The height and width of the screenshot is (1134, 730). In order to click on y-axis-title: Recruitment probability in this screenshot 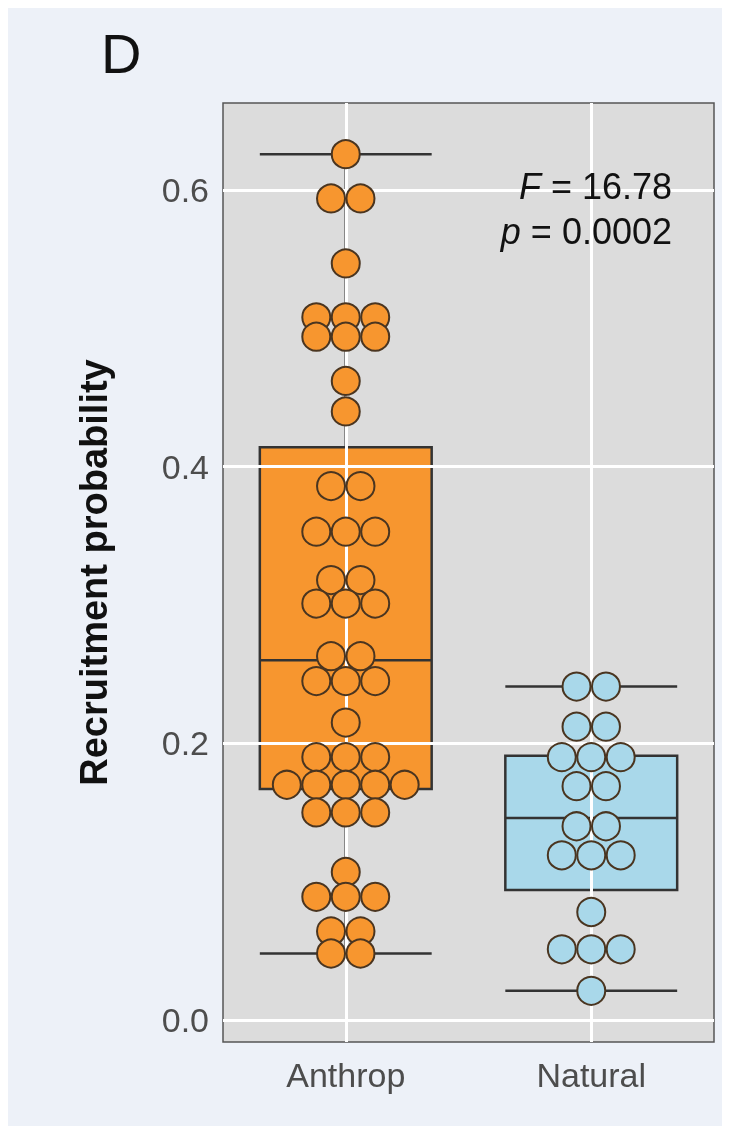, I will do `click(94, 572)`.